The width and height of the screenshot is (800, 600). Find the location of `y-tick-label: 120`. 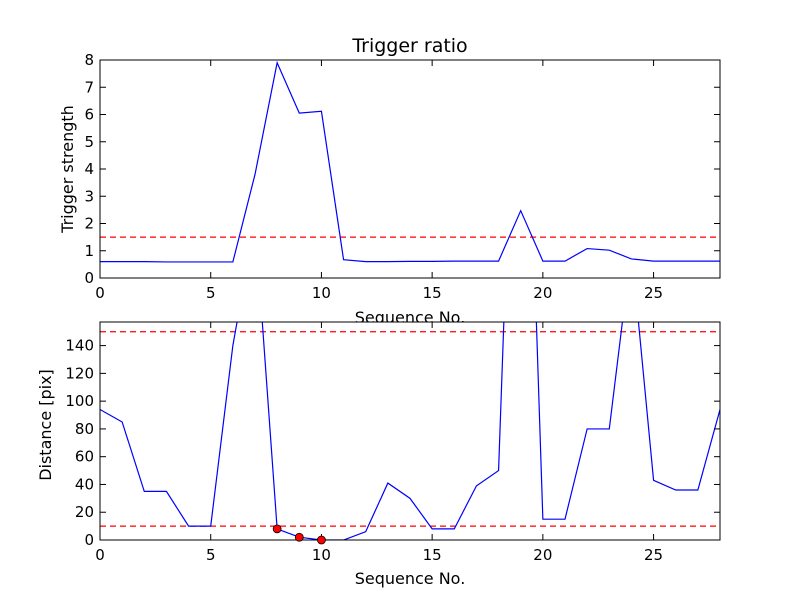

y-tick-label: 120 is located at coordinates (79, 373).